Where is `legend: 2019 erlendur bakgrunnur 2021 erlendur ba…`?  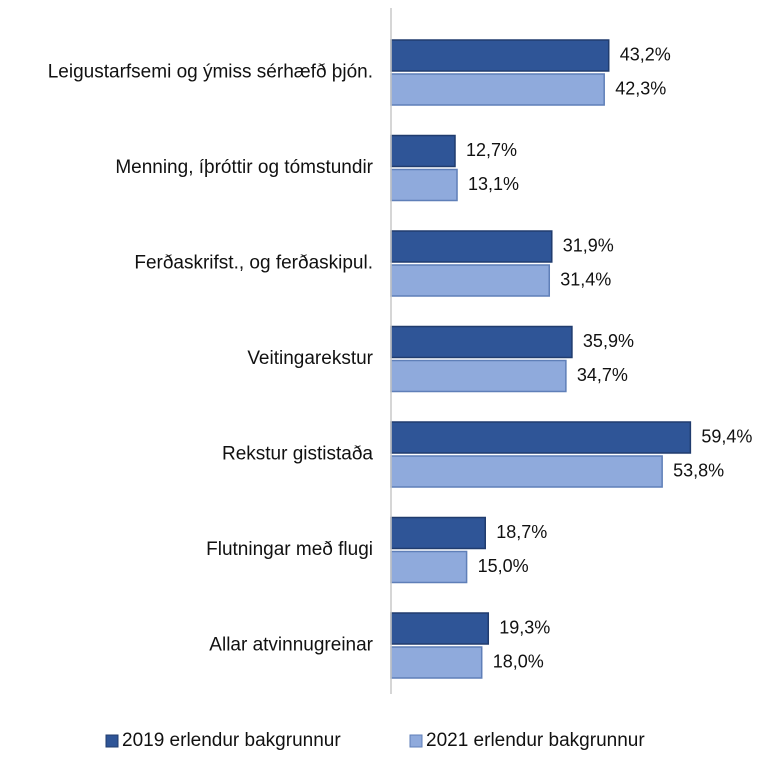 legend: 2019 erlendur bakgrunnur 2021 erlendur ba… is located at coordinates (375, 740).